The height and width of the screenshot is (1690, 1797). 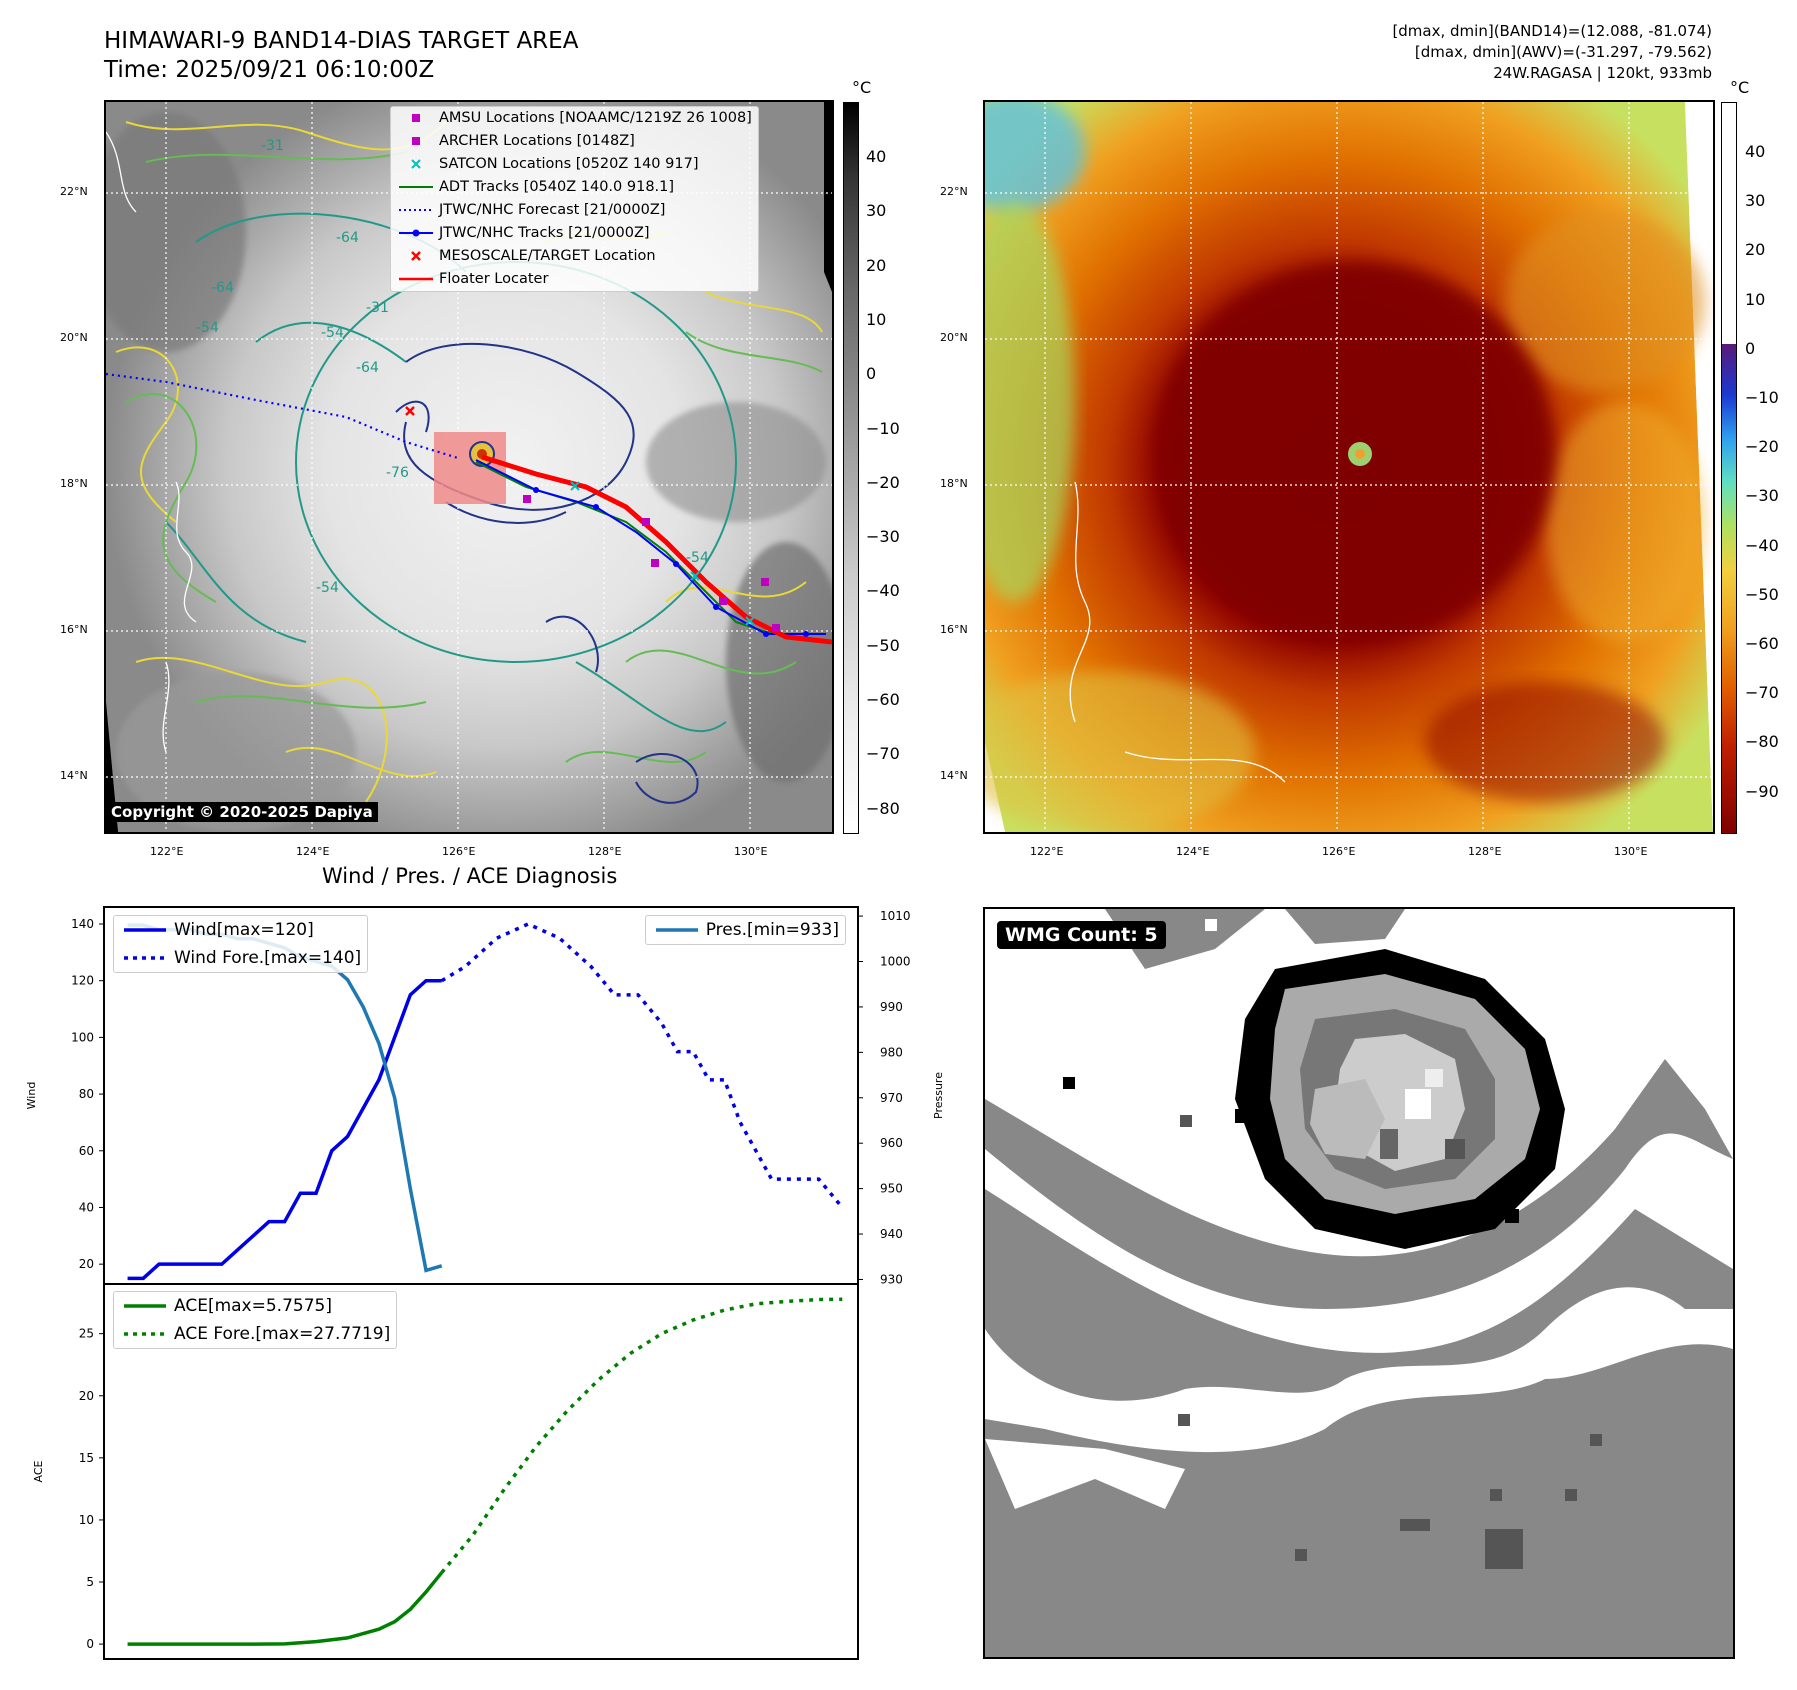 I want to click on legend-item-adt: ADT Tracks [0540Z 140.0 918.1], so click(x=537, y=187).